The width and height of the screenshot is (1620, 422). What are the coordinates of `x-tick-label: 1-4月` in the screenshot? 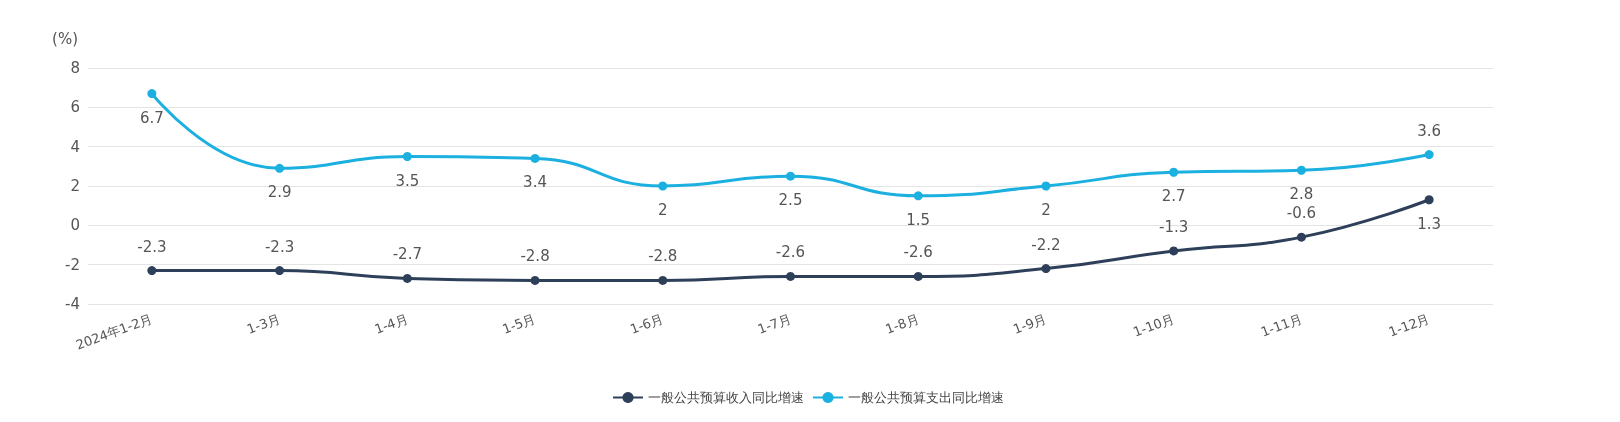 It's located at (391, 323).